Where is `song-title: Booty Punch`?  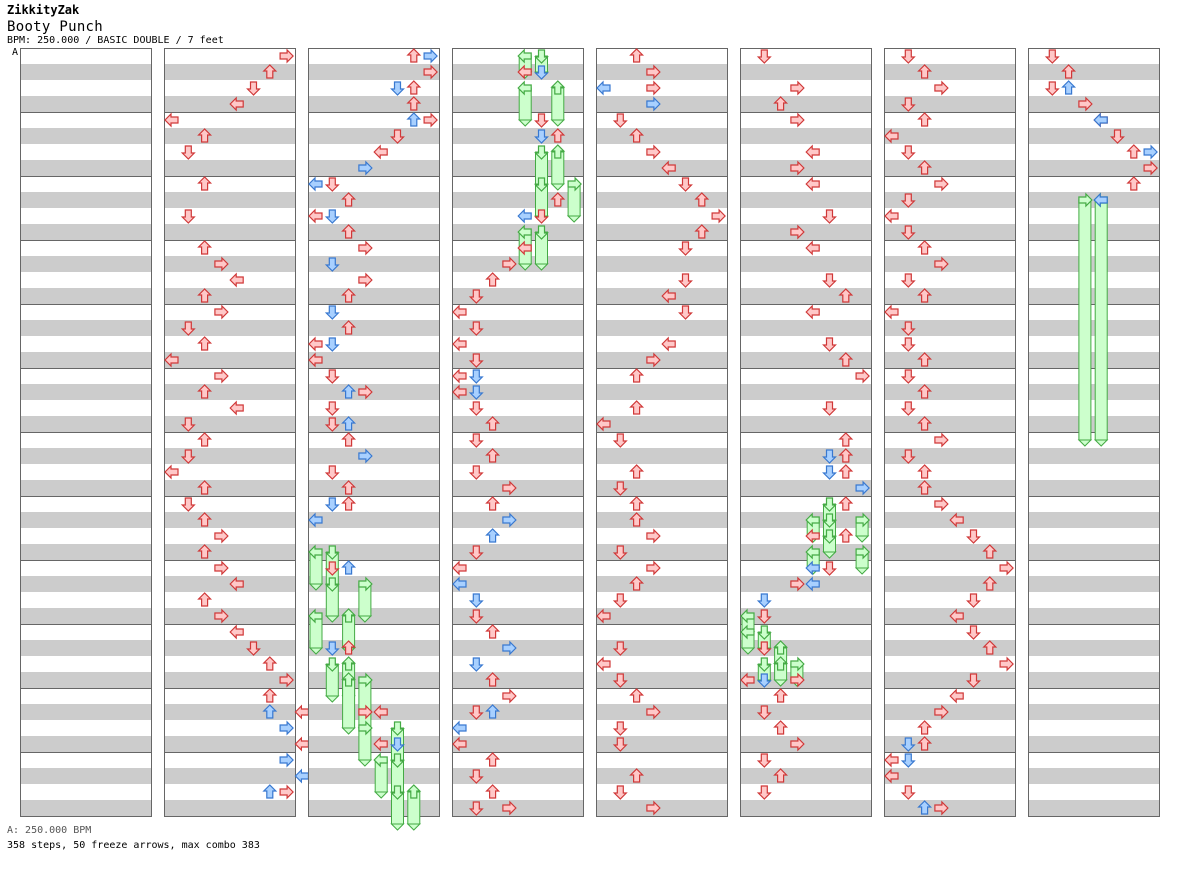 song-title: Booty Punch is located at coordinates (55, 27).